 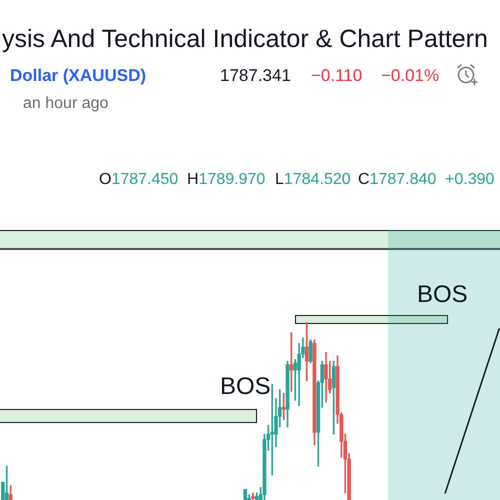 What do you see at coordinates (226, 179) in the screenshot?
I see `text: H1789.970` at bounding box center [226, 179].